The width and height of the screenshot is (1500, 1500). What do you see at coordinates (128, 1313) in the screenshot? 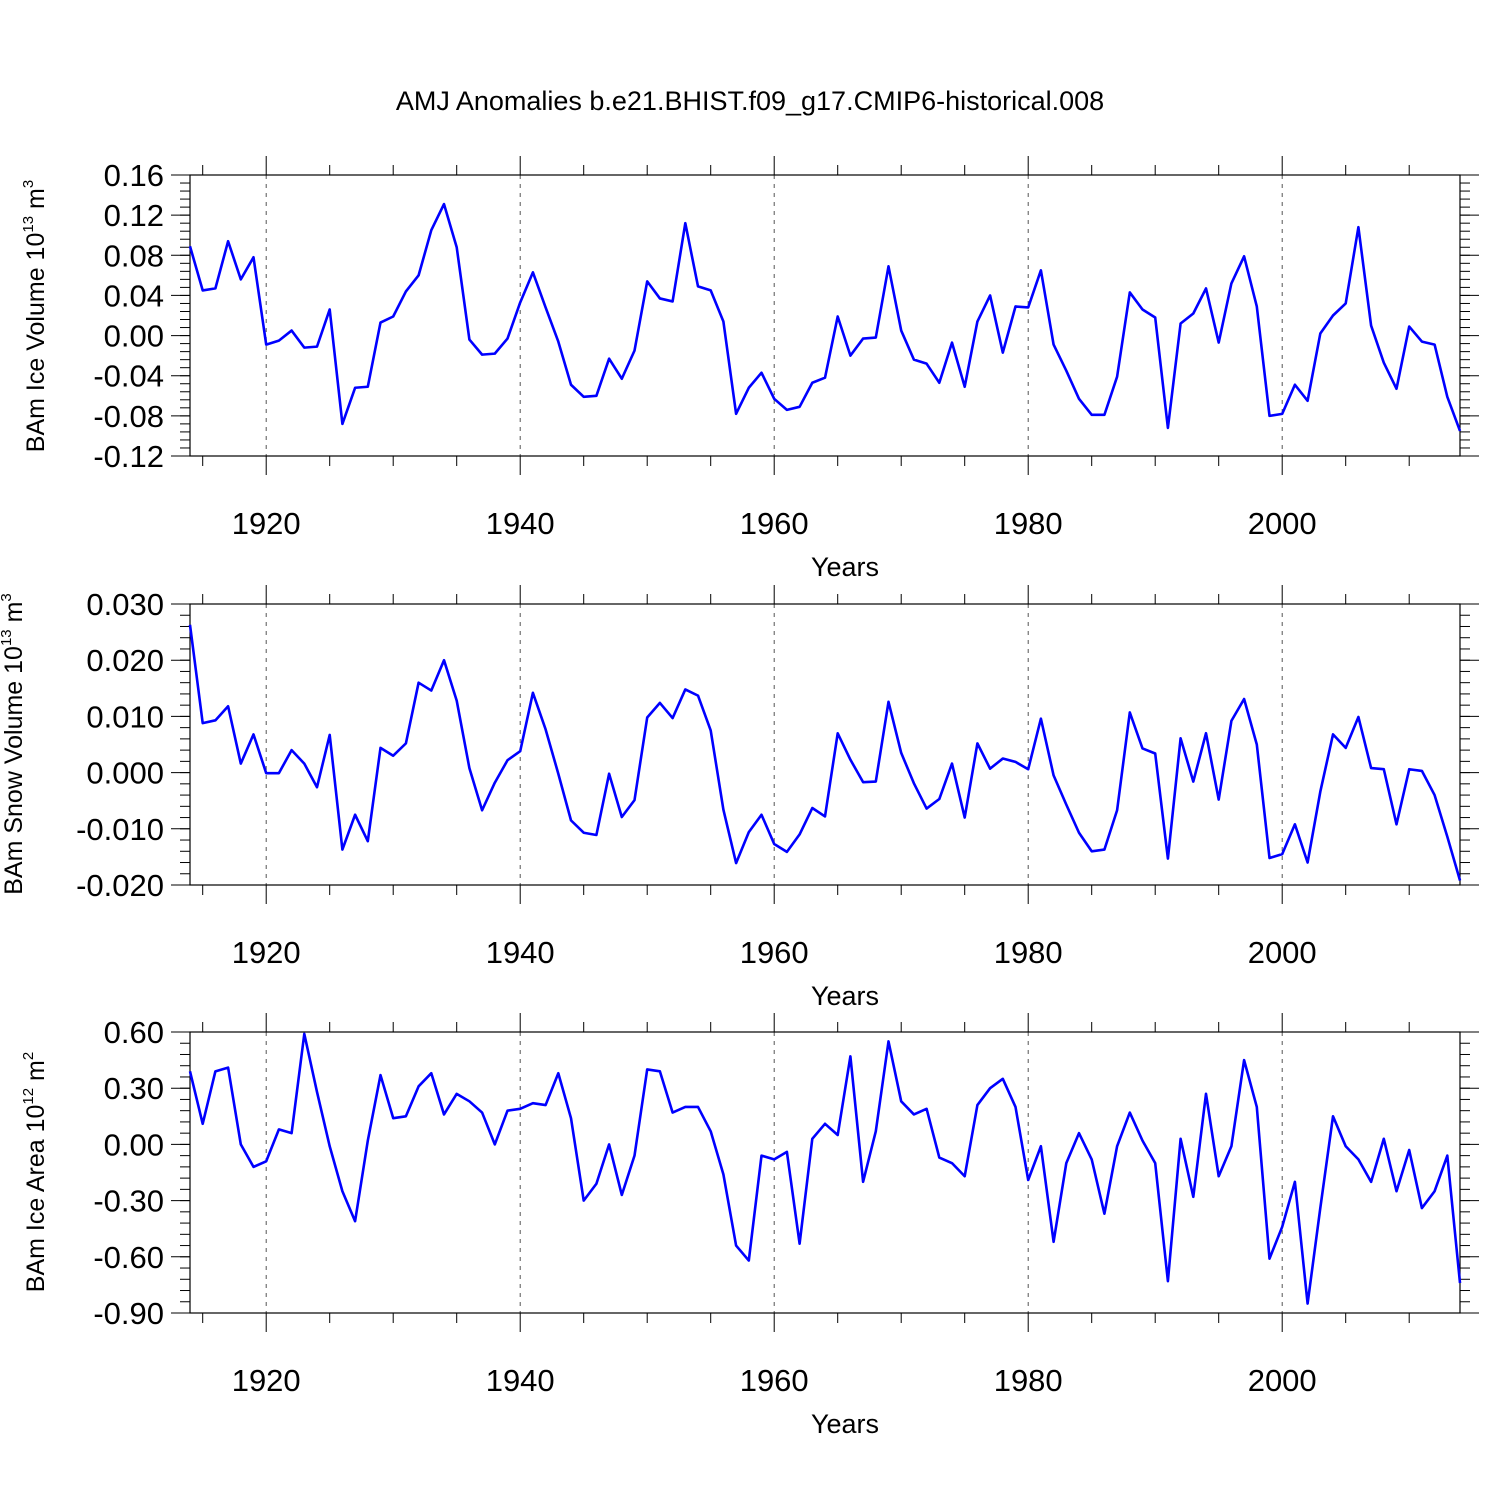
I see `y-tick-label: -0.90` at bounding box center [128, 1313].